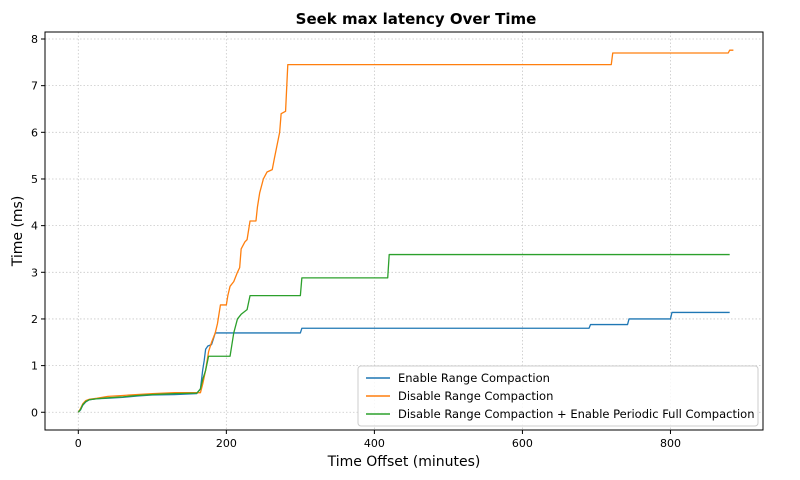 The height and width of the screenshot is (480, 800). Describe the element at coordinates (78, 443) in the screenshot. I see `x-tick-label: 0` at that location.